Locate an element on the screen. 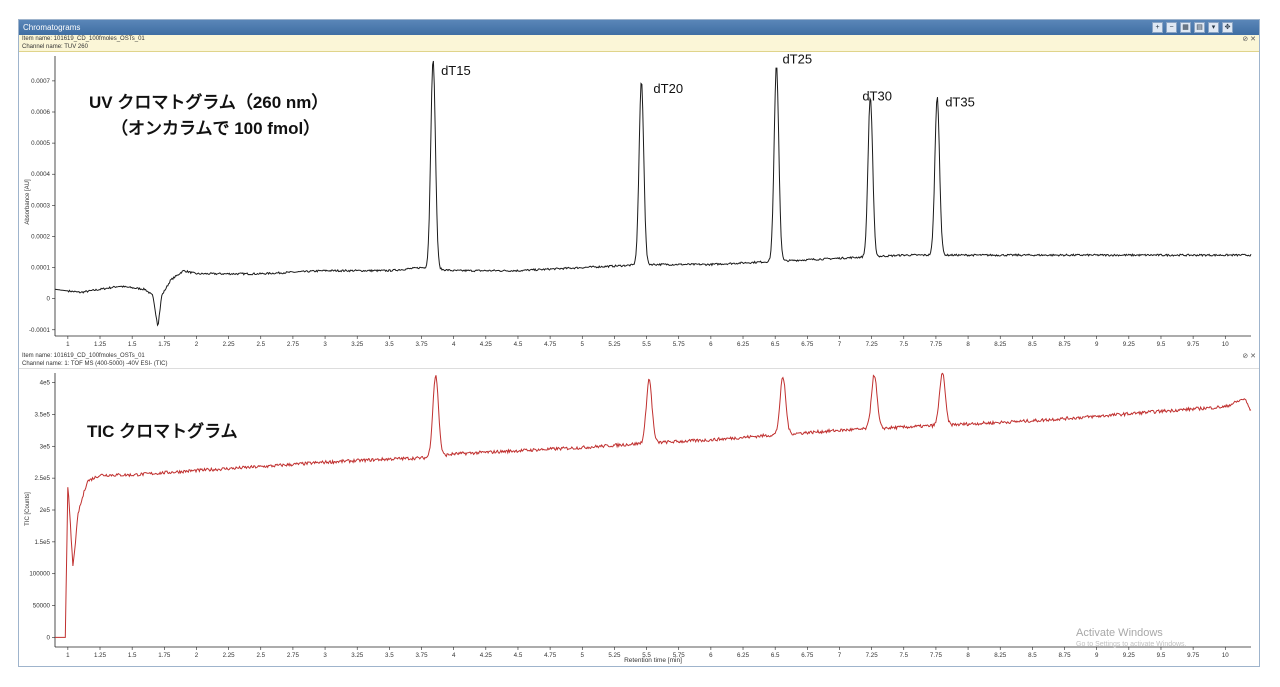 The image size is (1280, 687). uv-x-tick-label: 6.5 is located at coordinates (775, 344).